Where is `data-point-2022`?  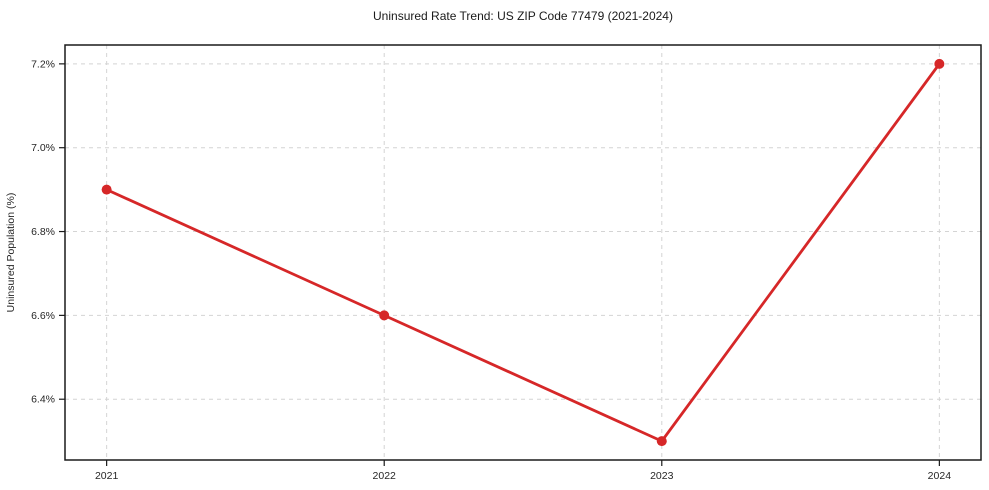 data-point-2022 is located at coordinates (384, 315).